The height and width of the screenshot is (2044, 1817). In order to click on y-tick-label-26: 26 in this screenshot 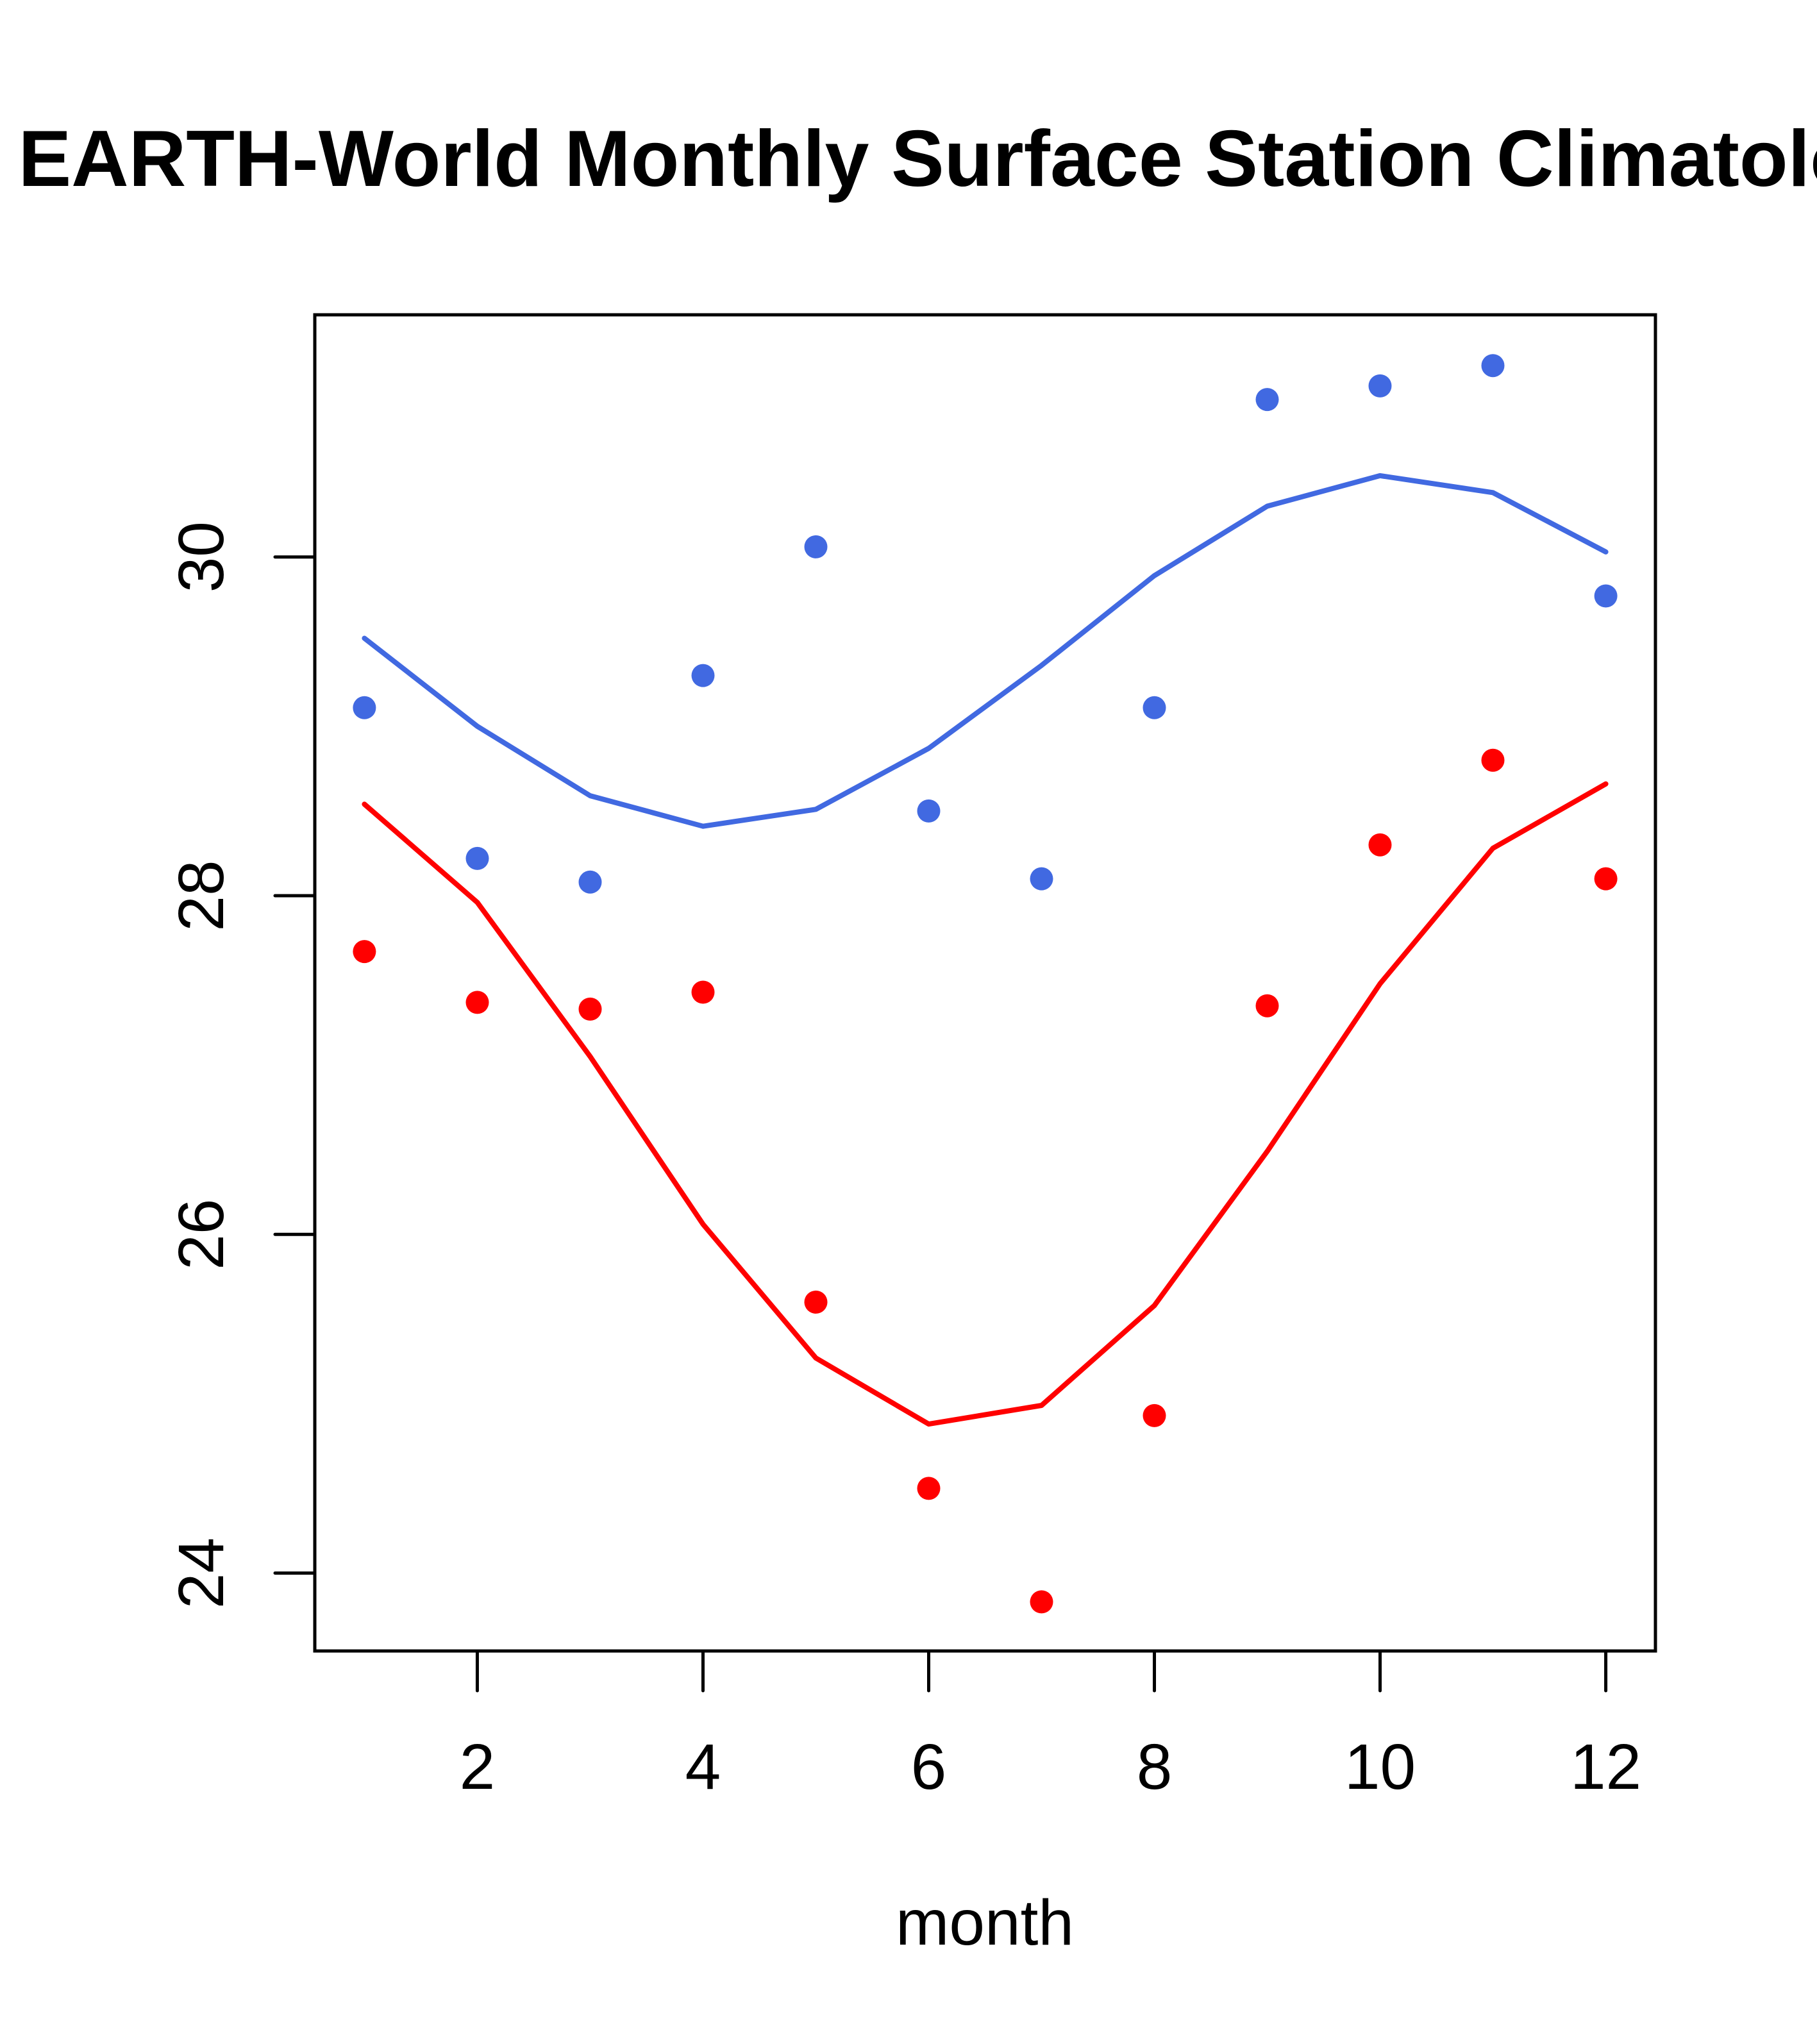, I will do `click(201, 1234)`.